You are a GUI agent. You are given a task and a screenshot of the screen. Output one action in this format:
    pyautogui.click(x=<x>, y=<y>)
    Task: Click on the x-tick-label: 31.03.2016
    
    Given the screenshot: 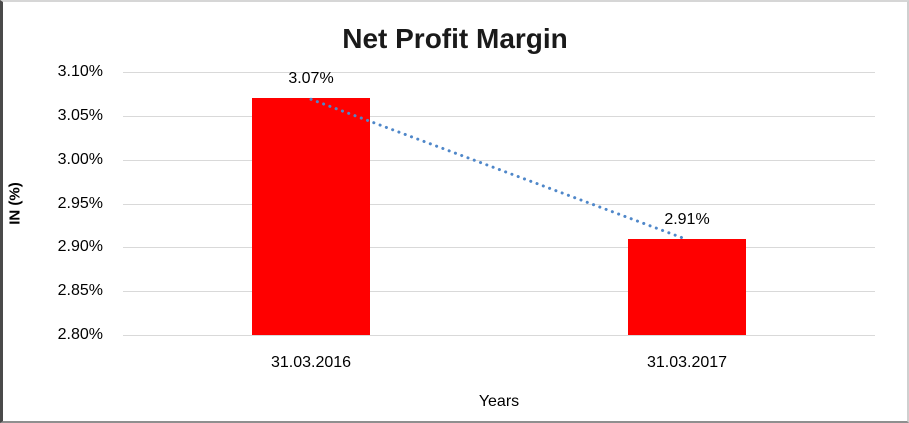 What is the action you would take?
    pyautogui.click(x=311, y=362)
    